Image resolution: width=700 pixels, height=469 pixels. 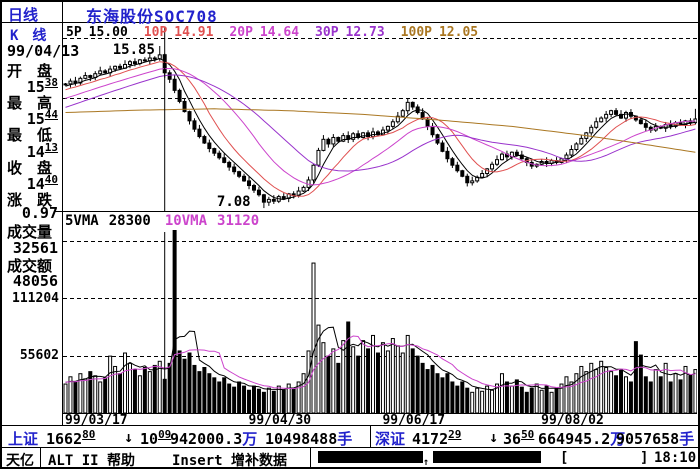 I want to click on insert-hint: Insert 增补数据, so click(x=230, y=461).